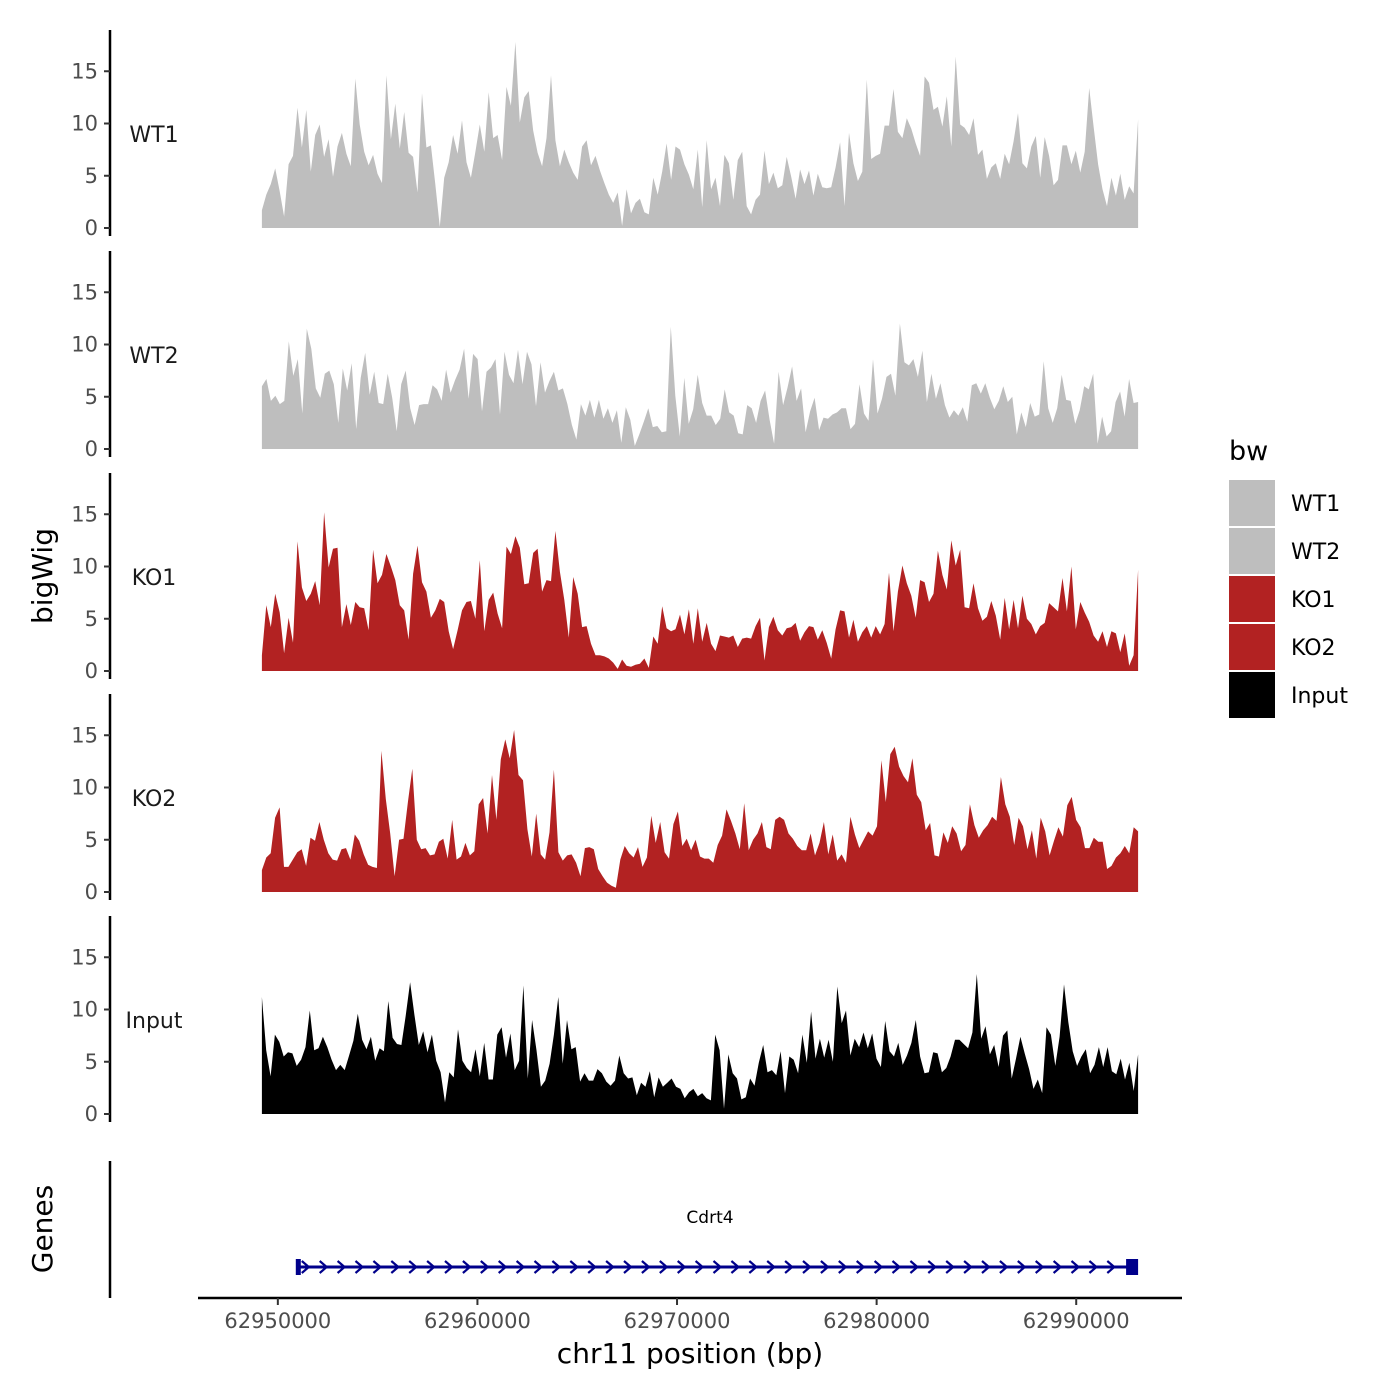 The height and width of the screenshot is (1400, 1400). I want to click on x-tick-label: 62970000, so click(677, 1321).